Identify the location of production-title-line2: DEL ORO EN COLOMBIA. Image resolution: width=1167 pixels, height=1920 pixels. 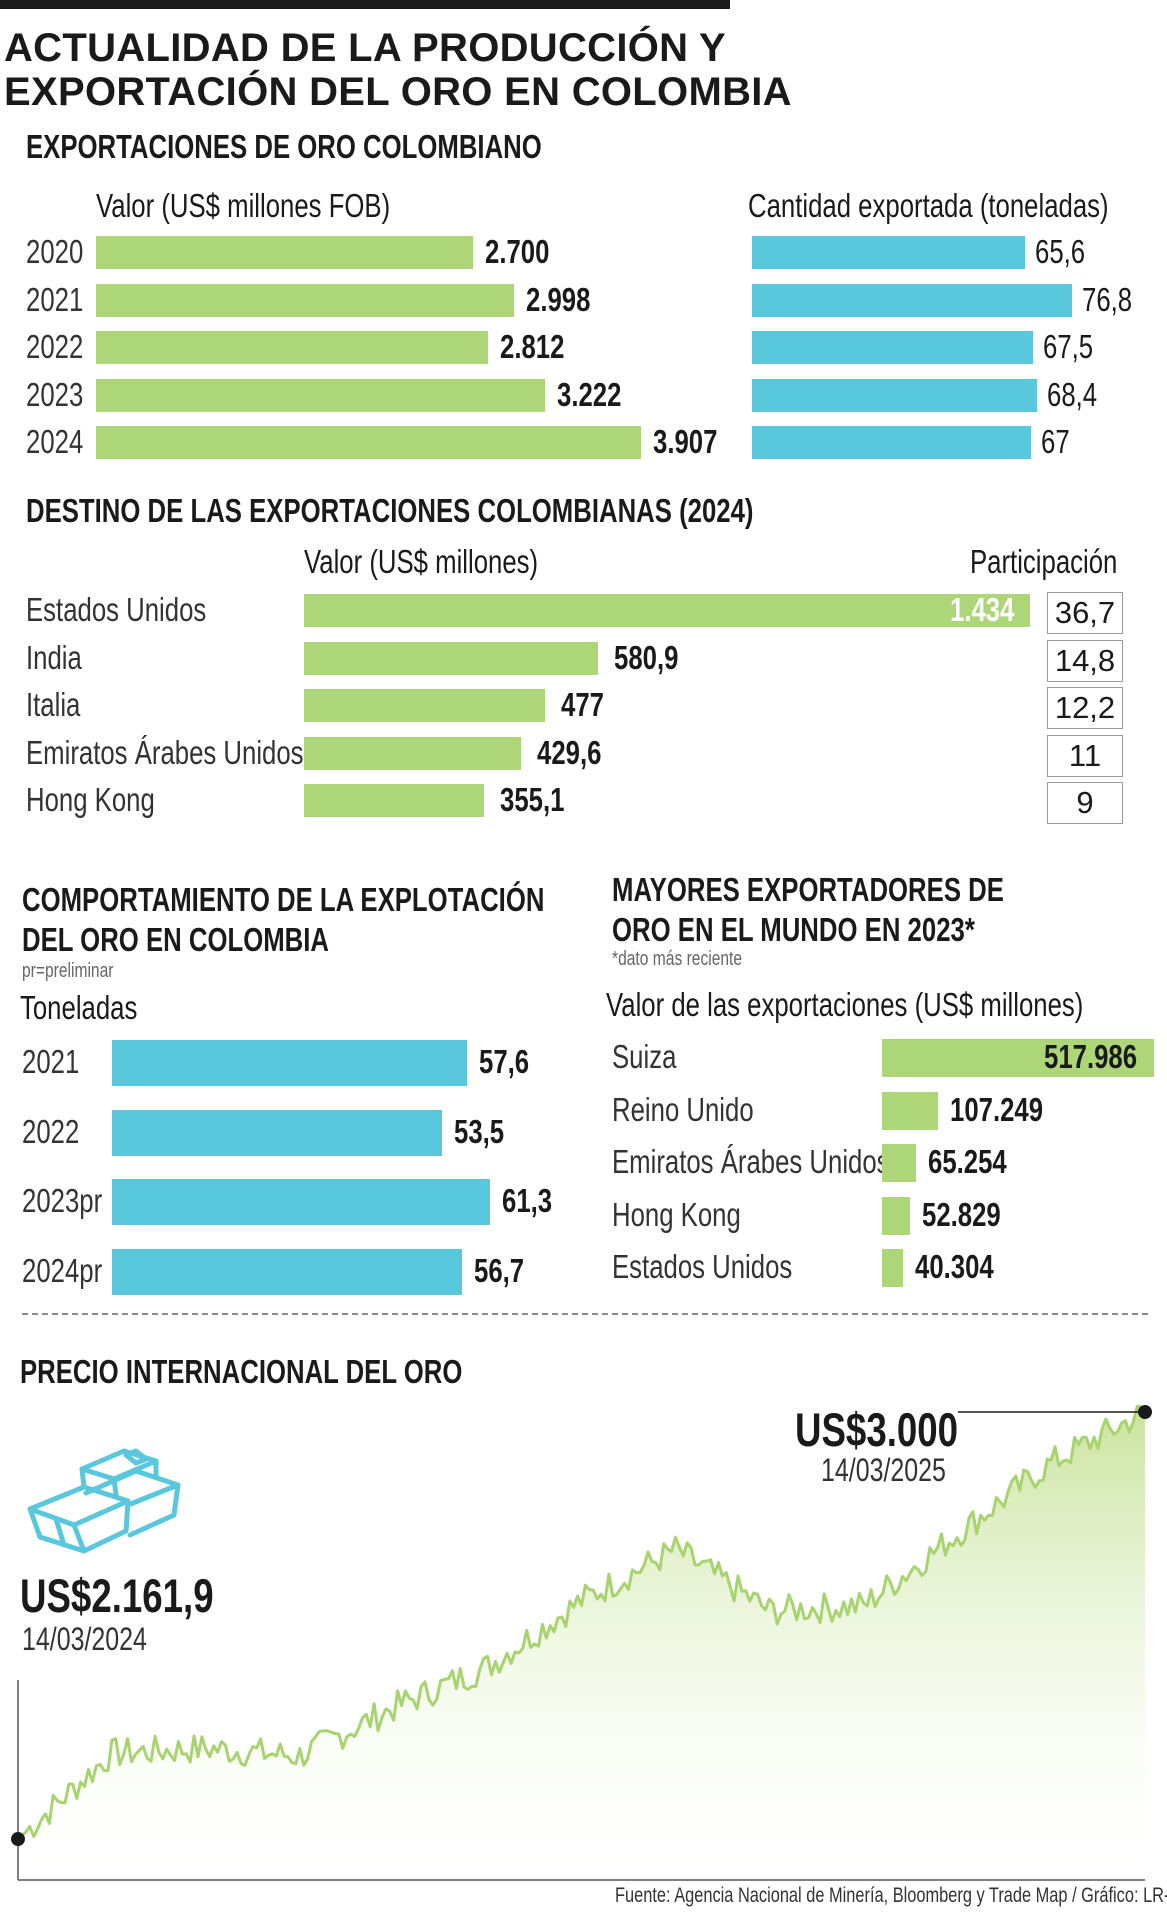
(175, 939).